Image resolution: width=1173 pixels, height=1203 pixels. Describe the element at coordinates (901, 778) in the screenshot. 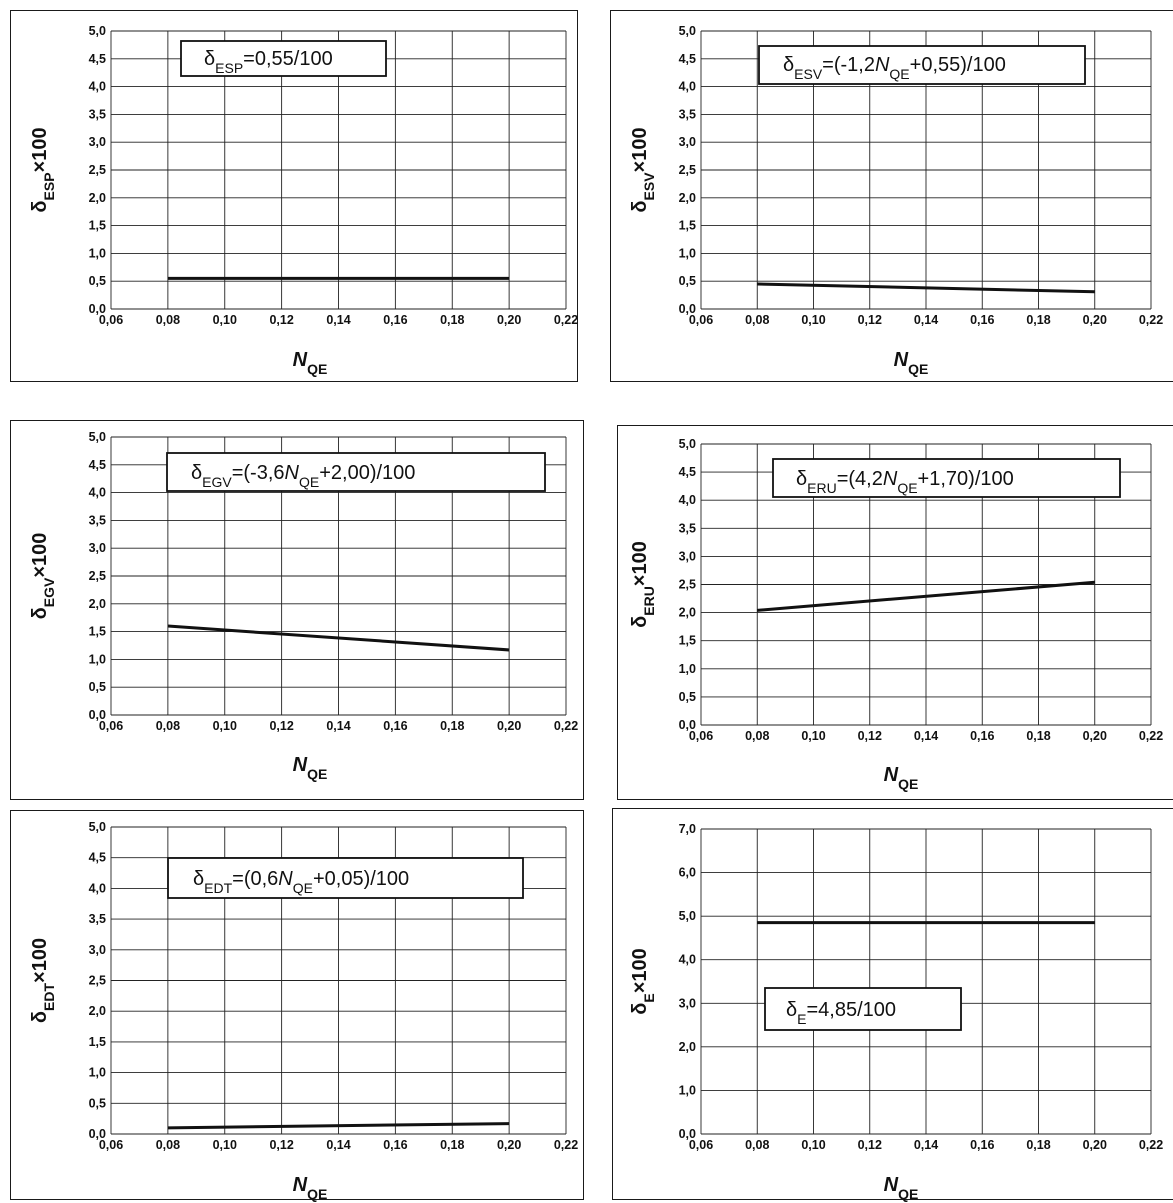

I see `x-axis-label: NQE` at that location.